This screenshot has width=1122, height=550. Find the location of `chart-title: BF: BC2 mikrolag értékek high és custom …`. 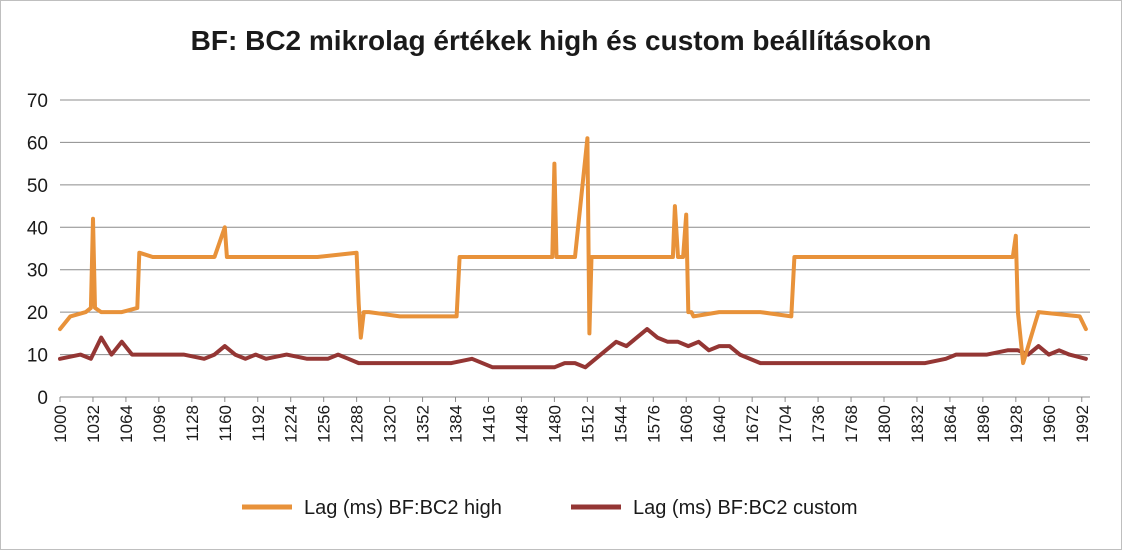

chart-title: BF: BC2 mikrolag értékek high és custom … is located at coordinates (561, 40).